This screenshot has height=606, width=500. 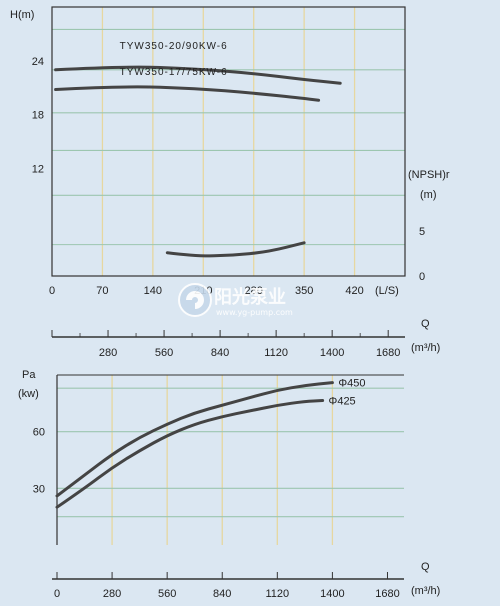 I want to click on x-axis-unit-ls: (L/S), so click(x=387, y=291).